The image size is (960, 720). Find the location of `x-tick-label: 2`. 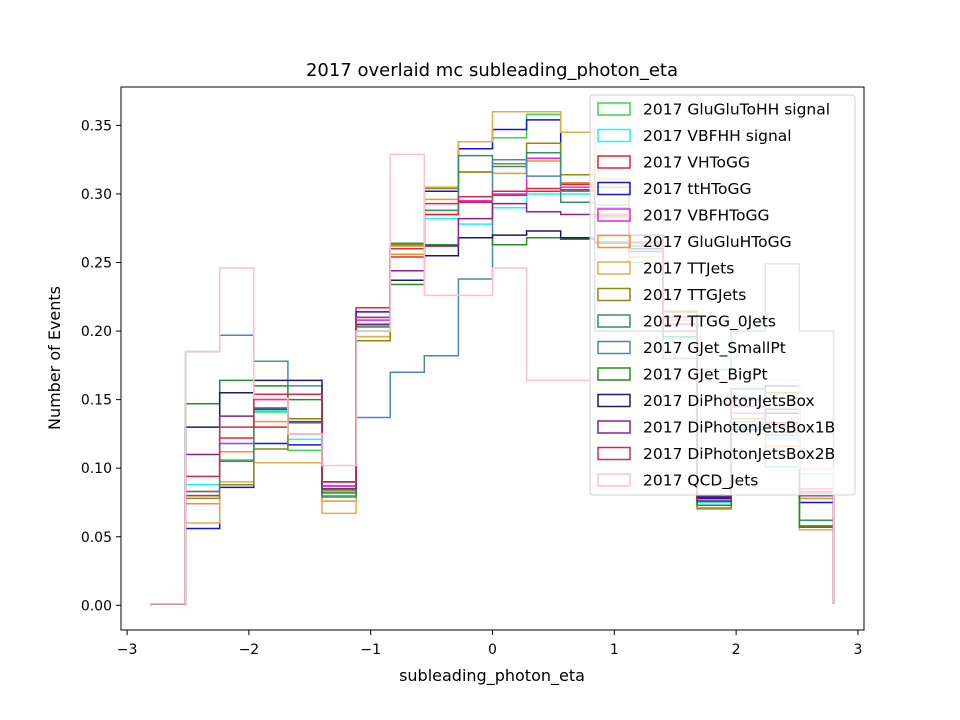

x-tick-label: 2 is located at coordinates (736, 650).